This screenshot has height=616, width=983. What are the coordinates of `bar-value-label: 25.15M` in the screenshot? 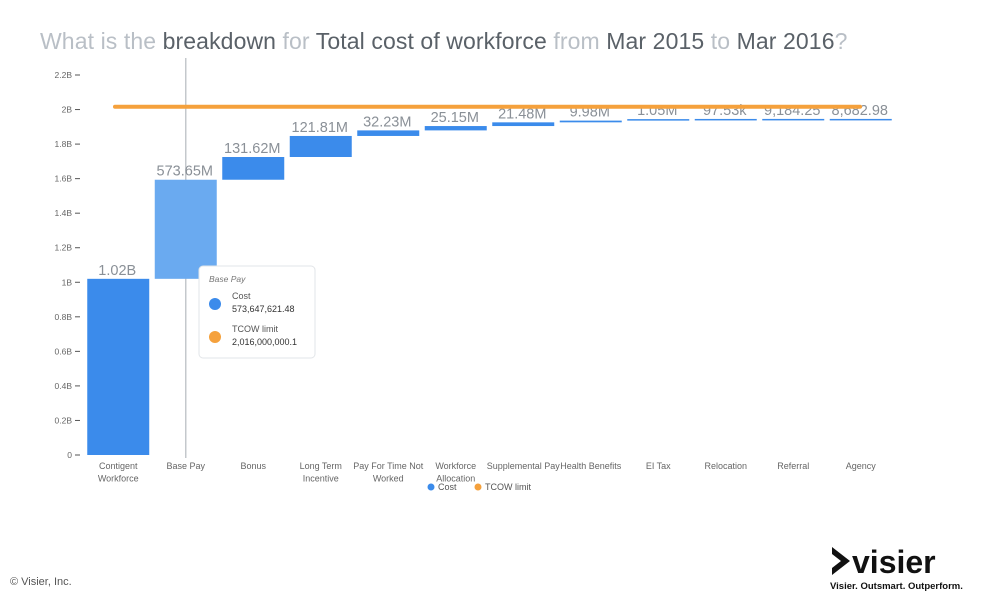 It's located at (455, 118).